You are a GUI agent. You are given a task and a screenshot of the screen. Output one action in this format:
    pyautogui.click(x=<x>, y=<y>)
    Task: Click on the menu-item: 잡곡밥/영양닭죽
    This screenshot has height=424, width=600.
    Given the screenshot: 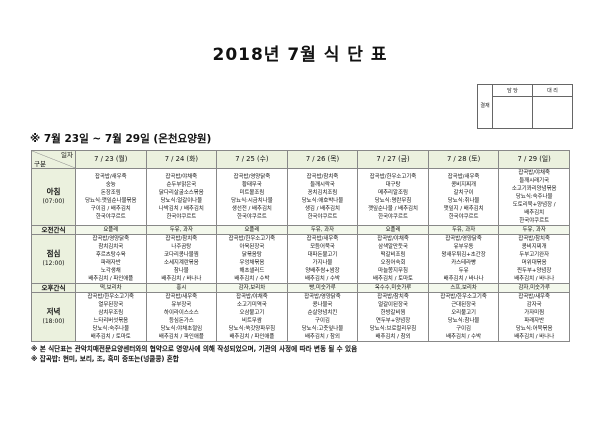 What is the action you would take?
    pyautogui.click(x=111, y=239)
    